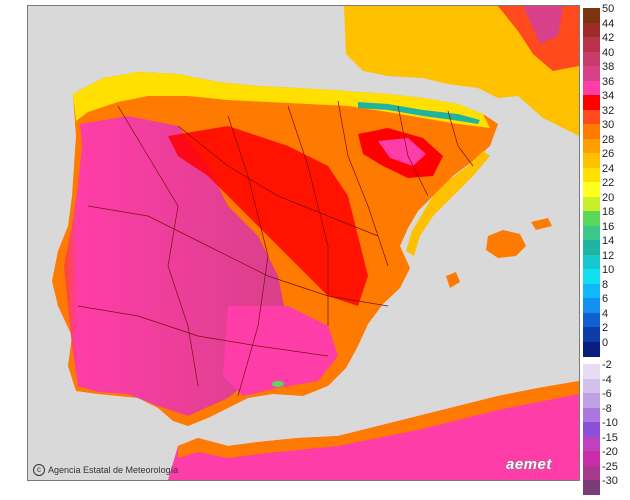  Describe the element at coordinates (605, 342) in the screenshot. I see `legend-label: 0` at that location.